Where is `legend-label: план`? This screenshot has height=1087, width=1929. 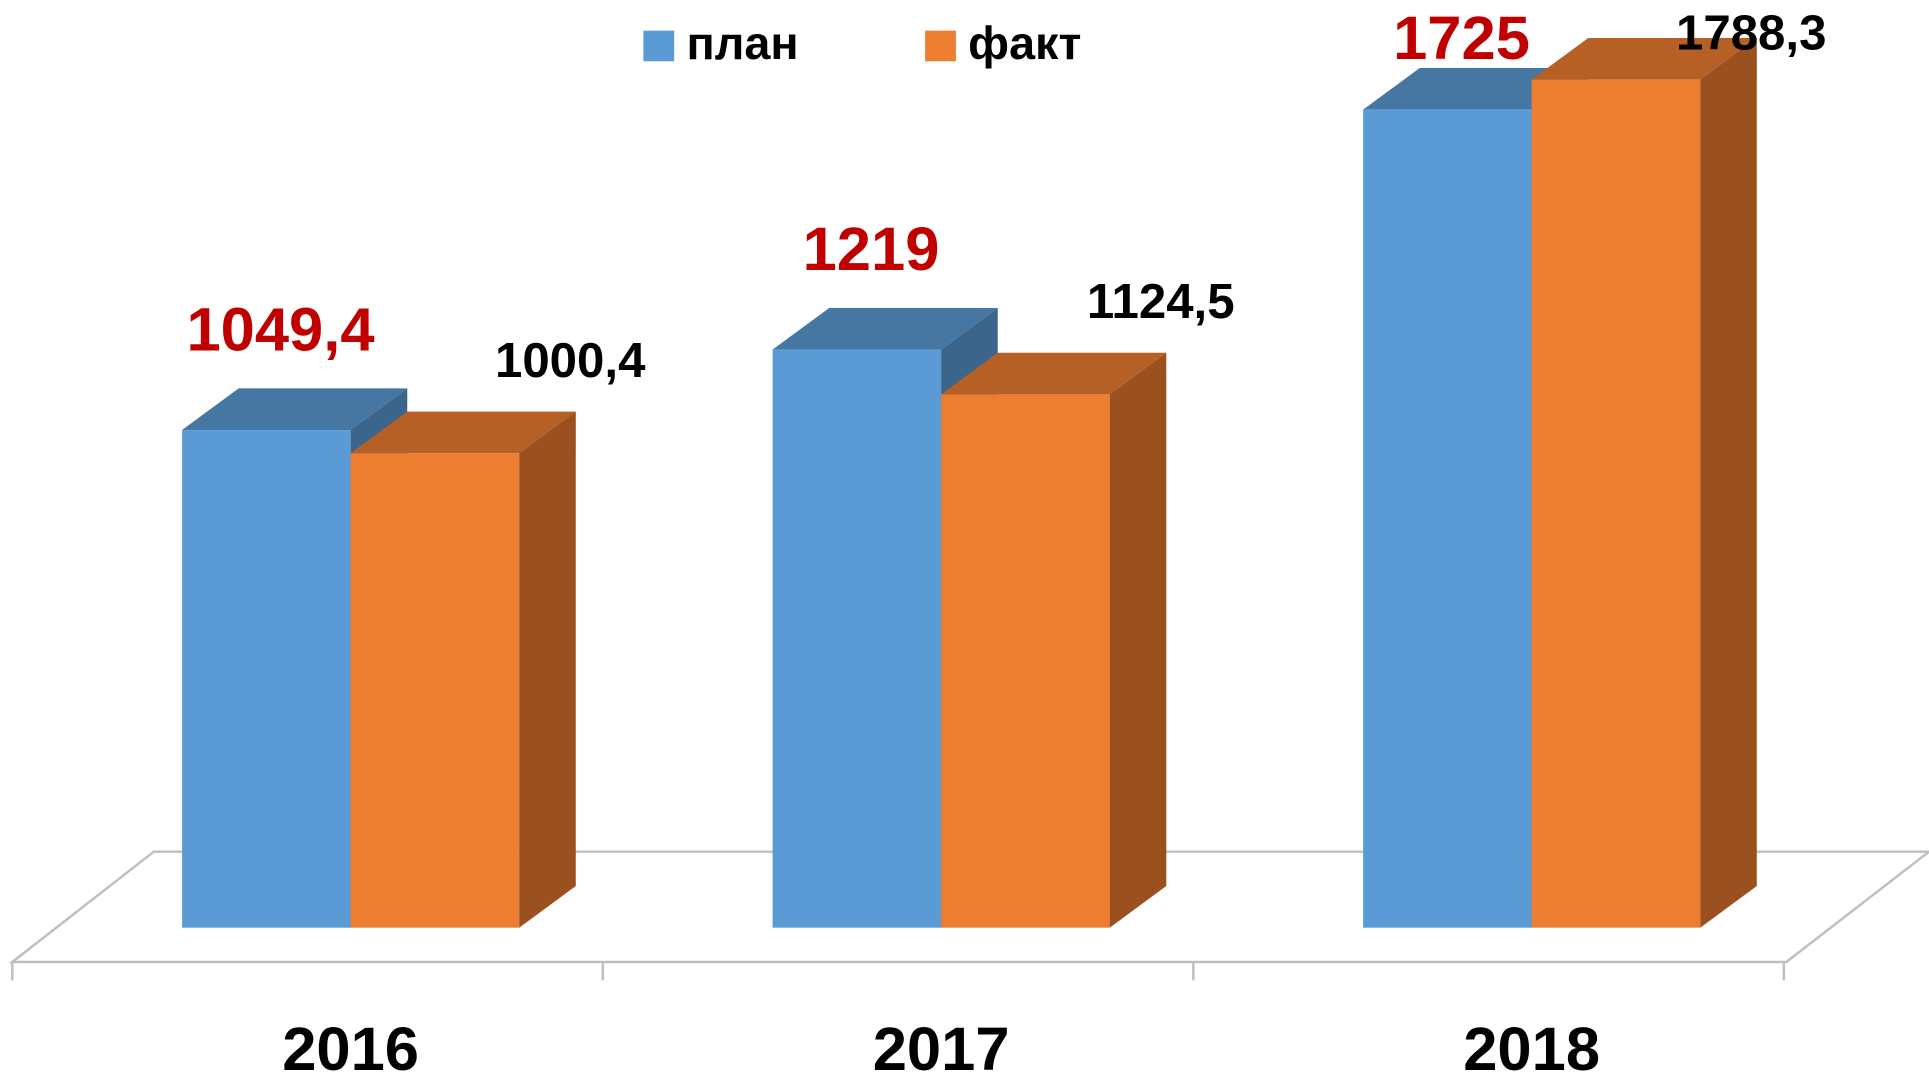 legend-label: план is located at coordinates (742, 43).